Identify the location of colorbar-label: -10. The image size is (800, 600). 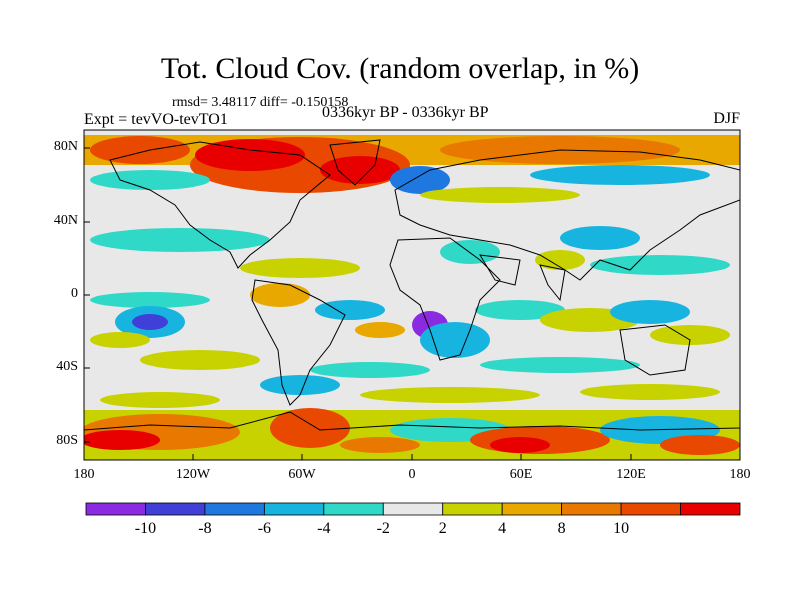
(145, 528).